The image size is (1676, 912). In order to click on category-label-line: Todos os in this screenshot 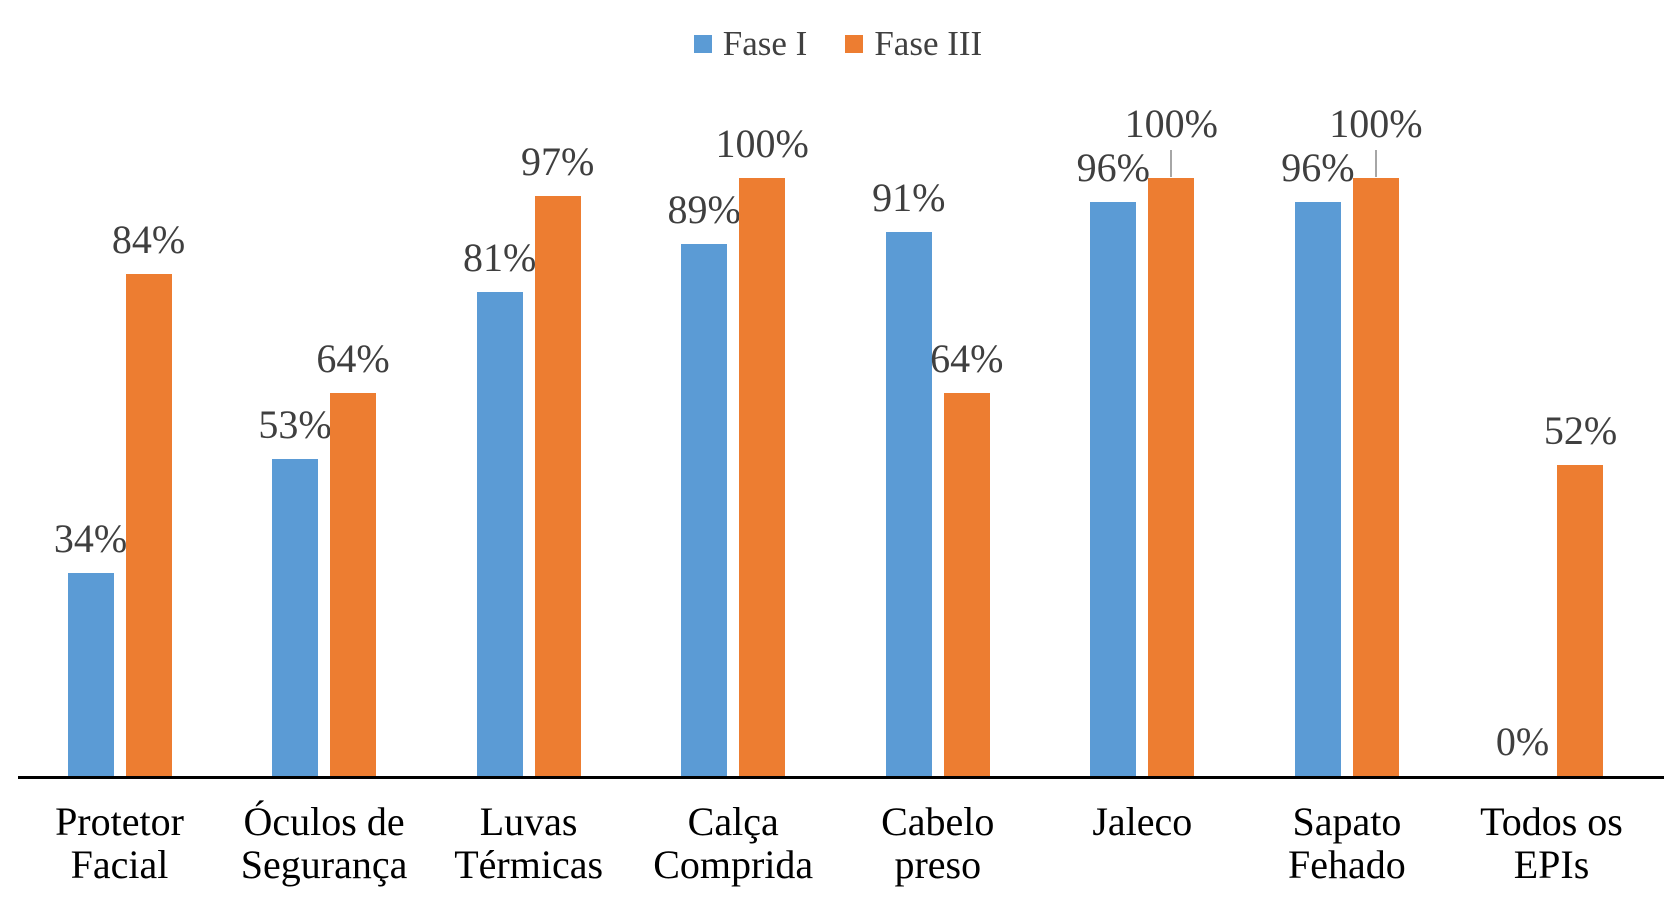, I will do `click(1551, 821)`.